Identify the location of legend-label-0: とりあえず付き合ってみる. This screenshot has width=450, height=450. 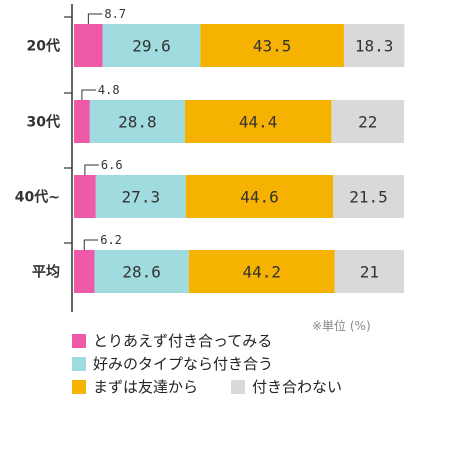
(183, 341).